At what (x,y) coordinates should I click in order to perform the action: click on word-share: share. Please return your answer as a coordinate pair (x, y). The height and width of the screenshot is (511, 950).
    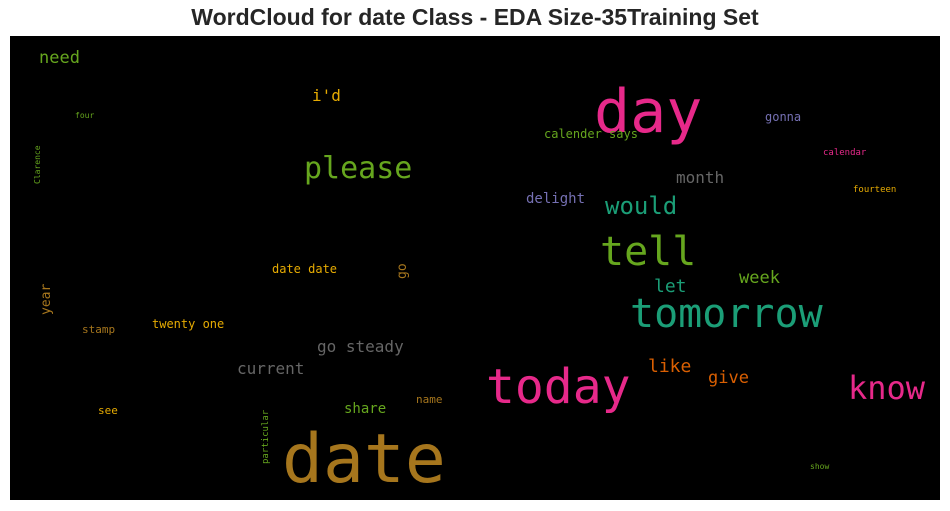
    Looking at the image, I should click on (365, 409).